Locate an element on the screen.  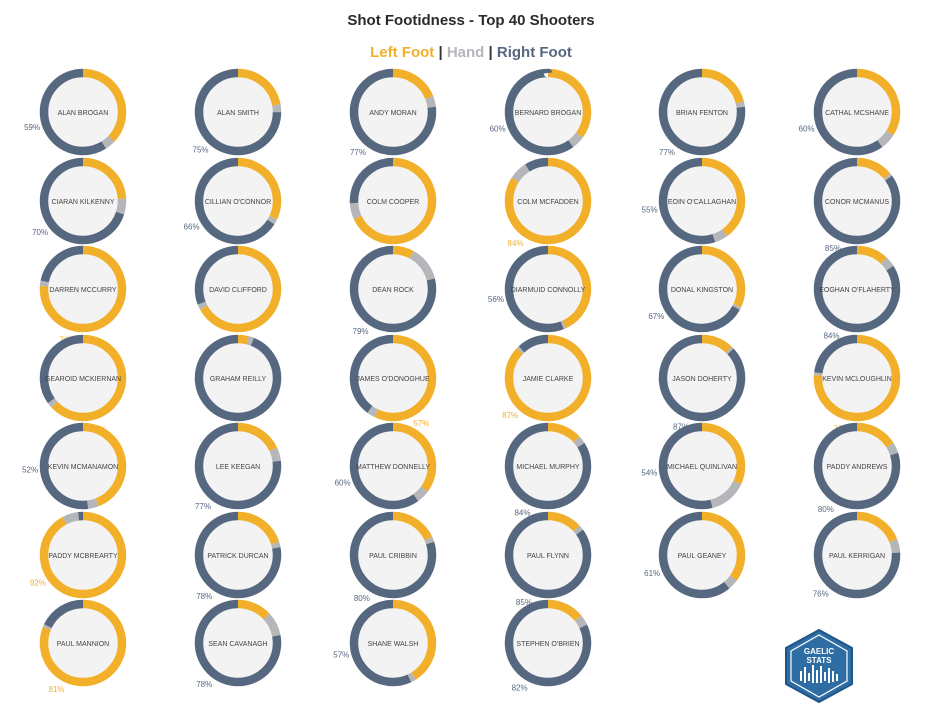
player-name: PATRICK DURCAN is located at coordinates (237, 556).